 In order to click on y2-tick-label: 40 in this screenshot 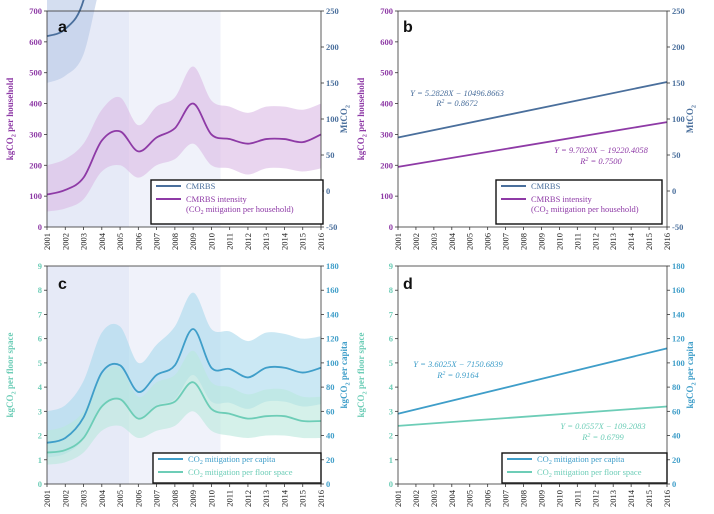, I will do `click(676, 436)`.